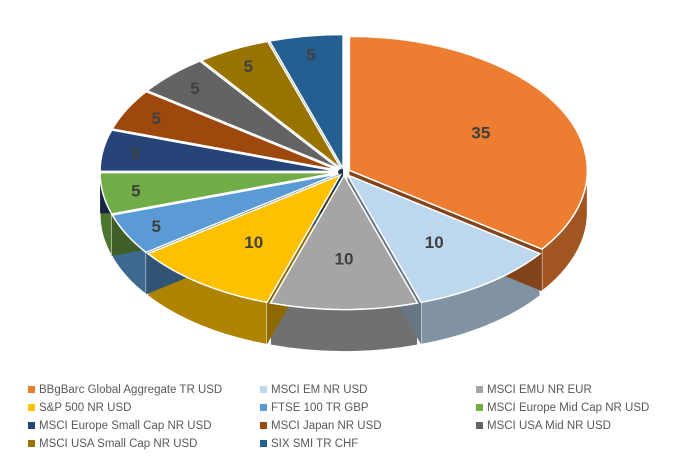  Describe the element at coordinates (156, 226) in the screenshot. I see `data-label-4: 5` at that location.